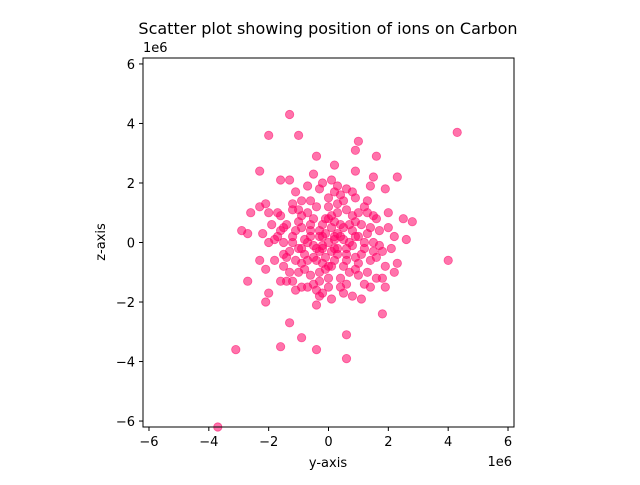 This screenshot has width=640, height=485. I want to click on x-tick-label: 6, so click(508, 442).